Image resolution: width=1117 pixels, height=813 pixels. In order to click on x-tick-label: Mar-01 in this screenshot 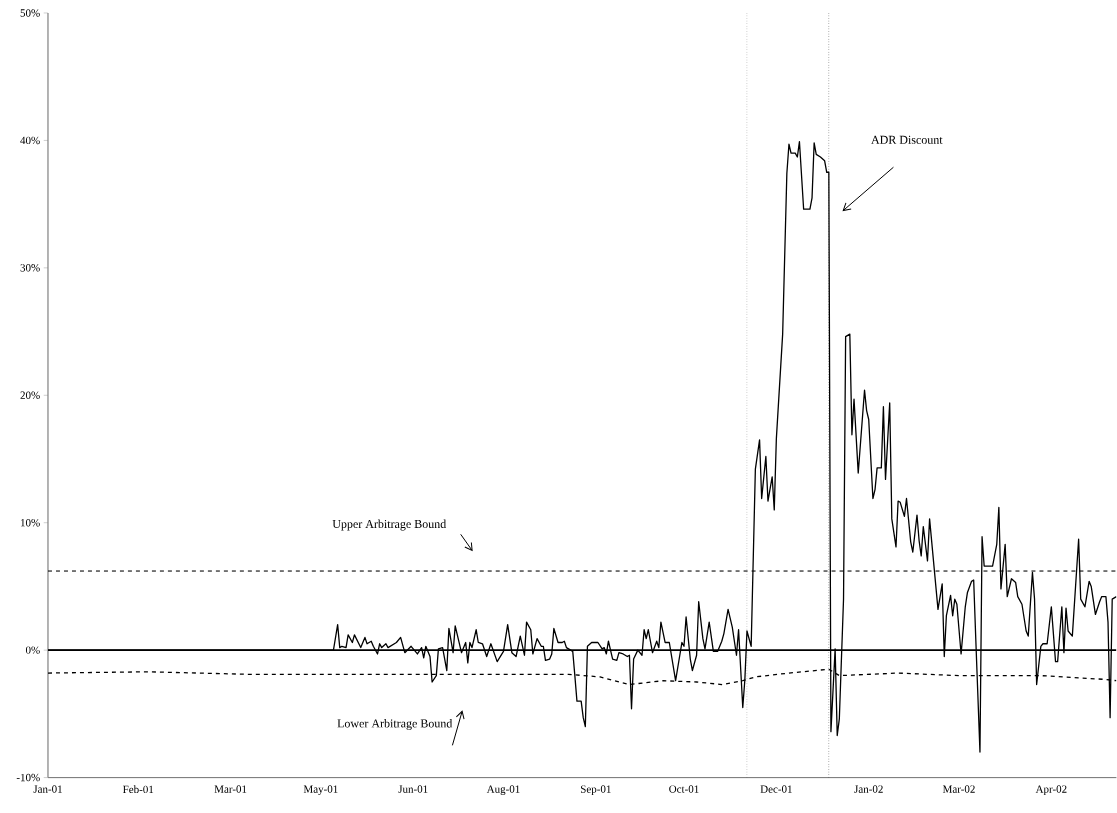, I will do `click(230, 789)`.